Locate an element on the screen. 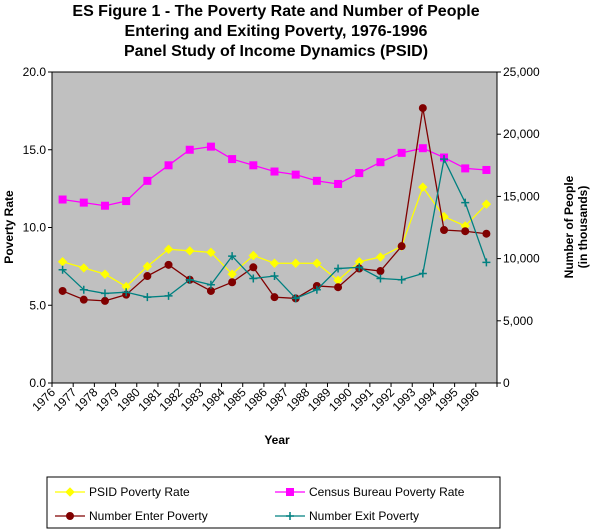 Image resolution: width=596 pixels, height=530 pixels. y2-tick-label: 15,000 is located at coordinates (521, 196).